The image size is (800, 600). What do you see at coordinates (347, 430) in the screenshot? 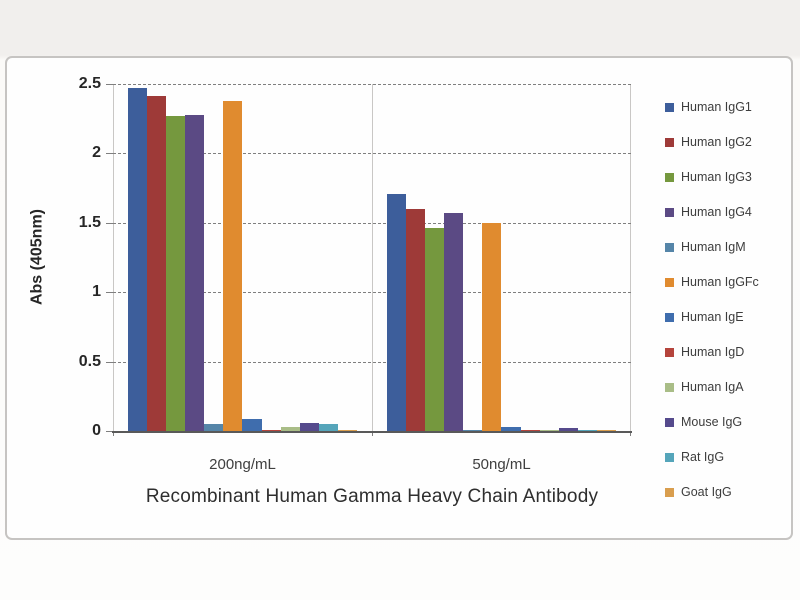
I see `bar-goat-igg-200ng/mL` at bounding box center [347, 430].